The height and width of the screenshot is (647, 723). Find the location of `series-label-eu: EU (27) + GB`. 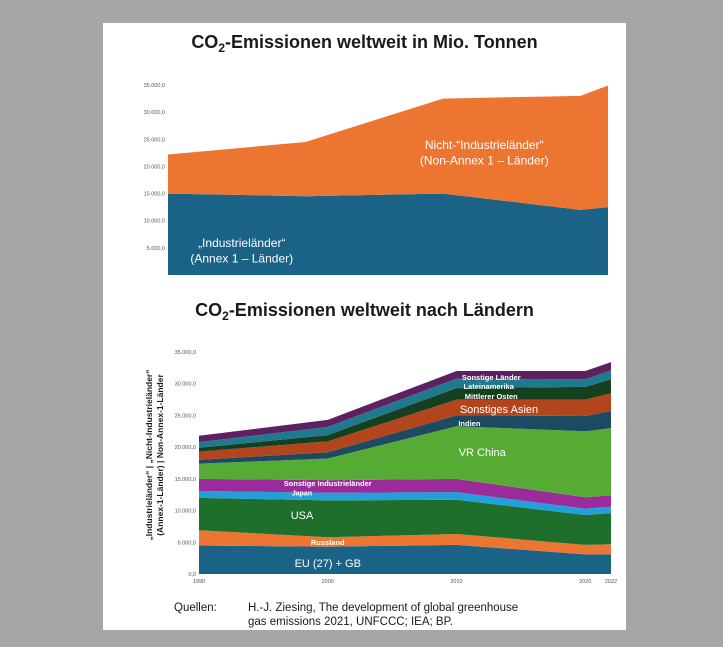

series-label-eu: EU (27) + GB is located at coordinates (328, 564).